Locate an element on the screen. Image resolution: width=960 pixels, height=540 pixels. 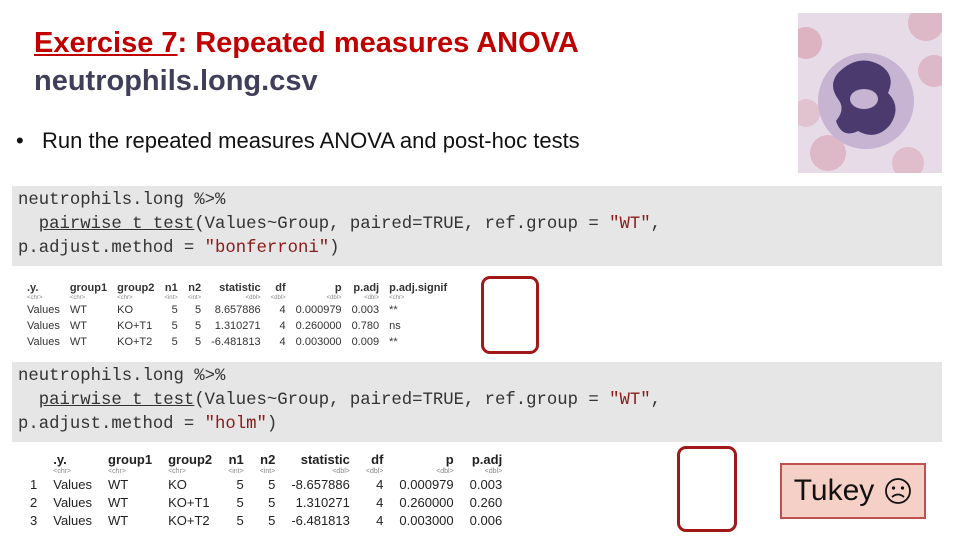
exercise-label: Exercise 7 is located at coordinates (106, 43).